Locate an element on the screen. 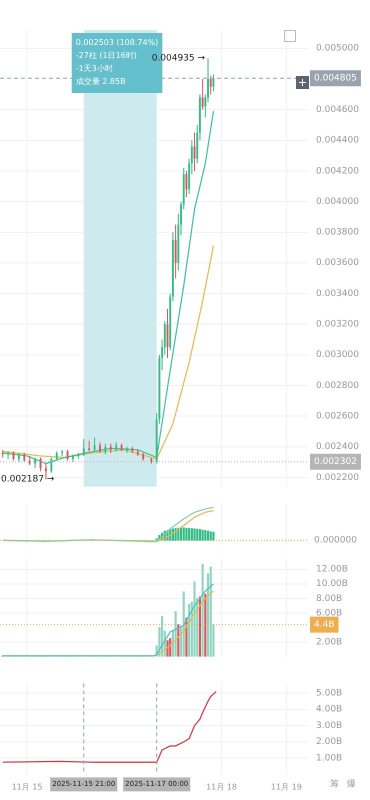 The image size is (370, 800). y-tick-label: 3.00B is located at coordinates (329, 725).